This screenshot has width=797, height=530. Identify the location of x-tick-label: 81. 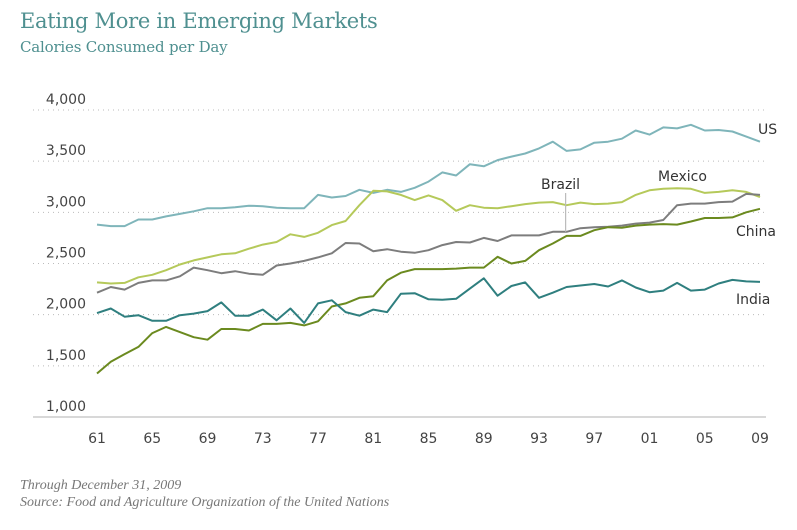
(373, 439).